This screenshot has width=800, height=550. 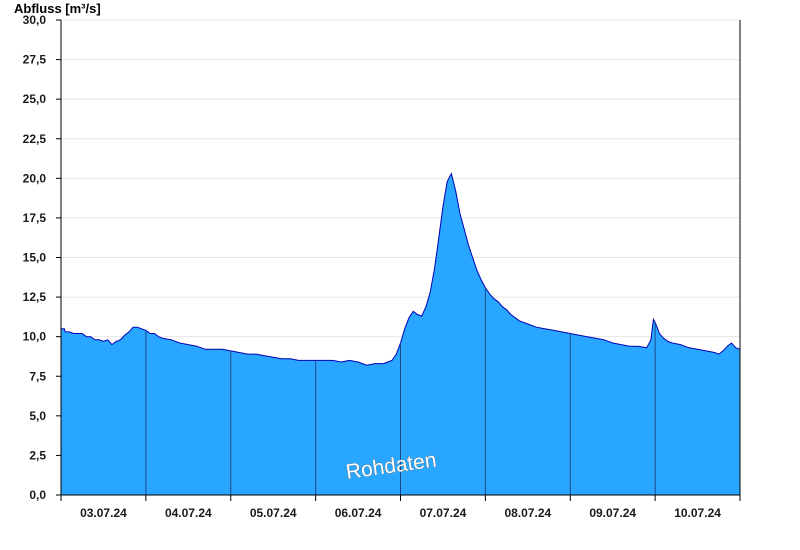 What do you see at coordinates (37, 416) in the screenshot?
I see `y-tick-label: 5,0` at bounding box center [37, 416].